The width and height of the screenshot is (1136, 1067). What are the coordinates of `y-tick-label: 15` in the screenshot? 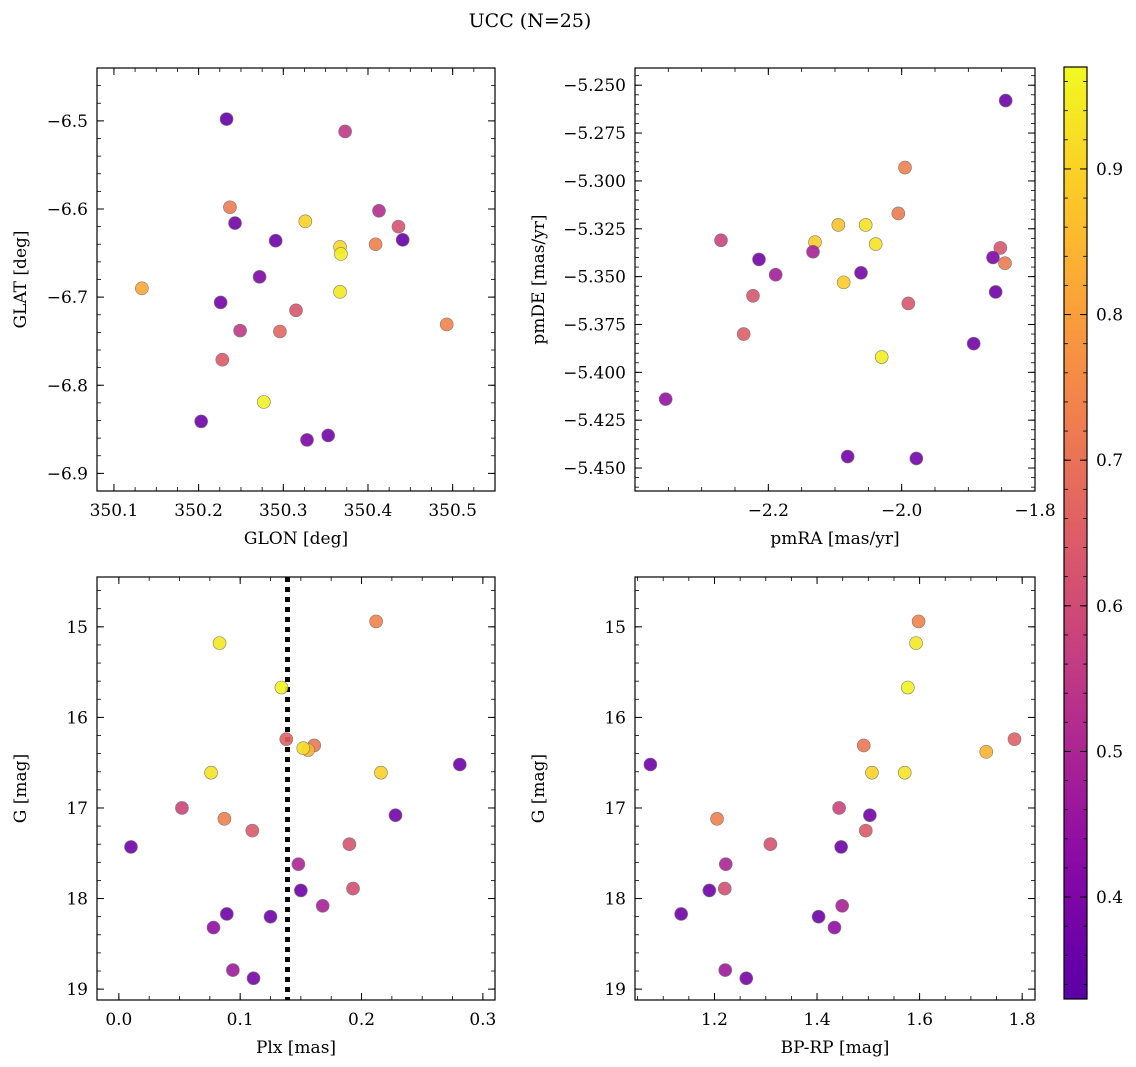 It's located at (77, 628).